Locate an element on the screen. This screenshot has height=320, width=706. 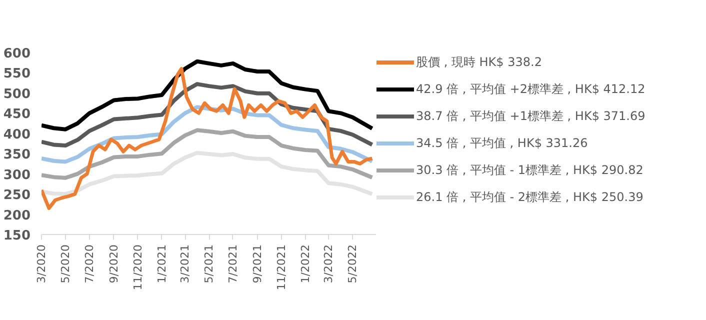
y-tick-label: 450 is located at coordinates (17, 114).